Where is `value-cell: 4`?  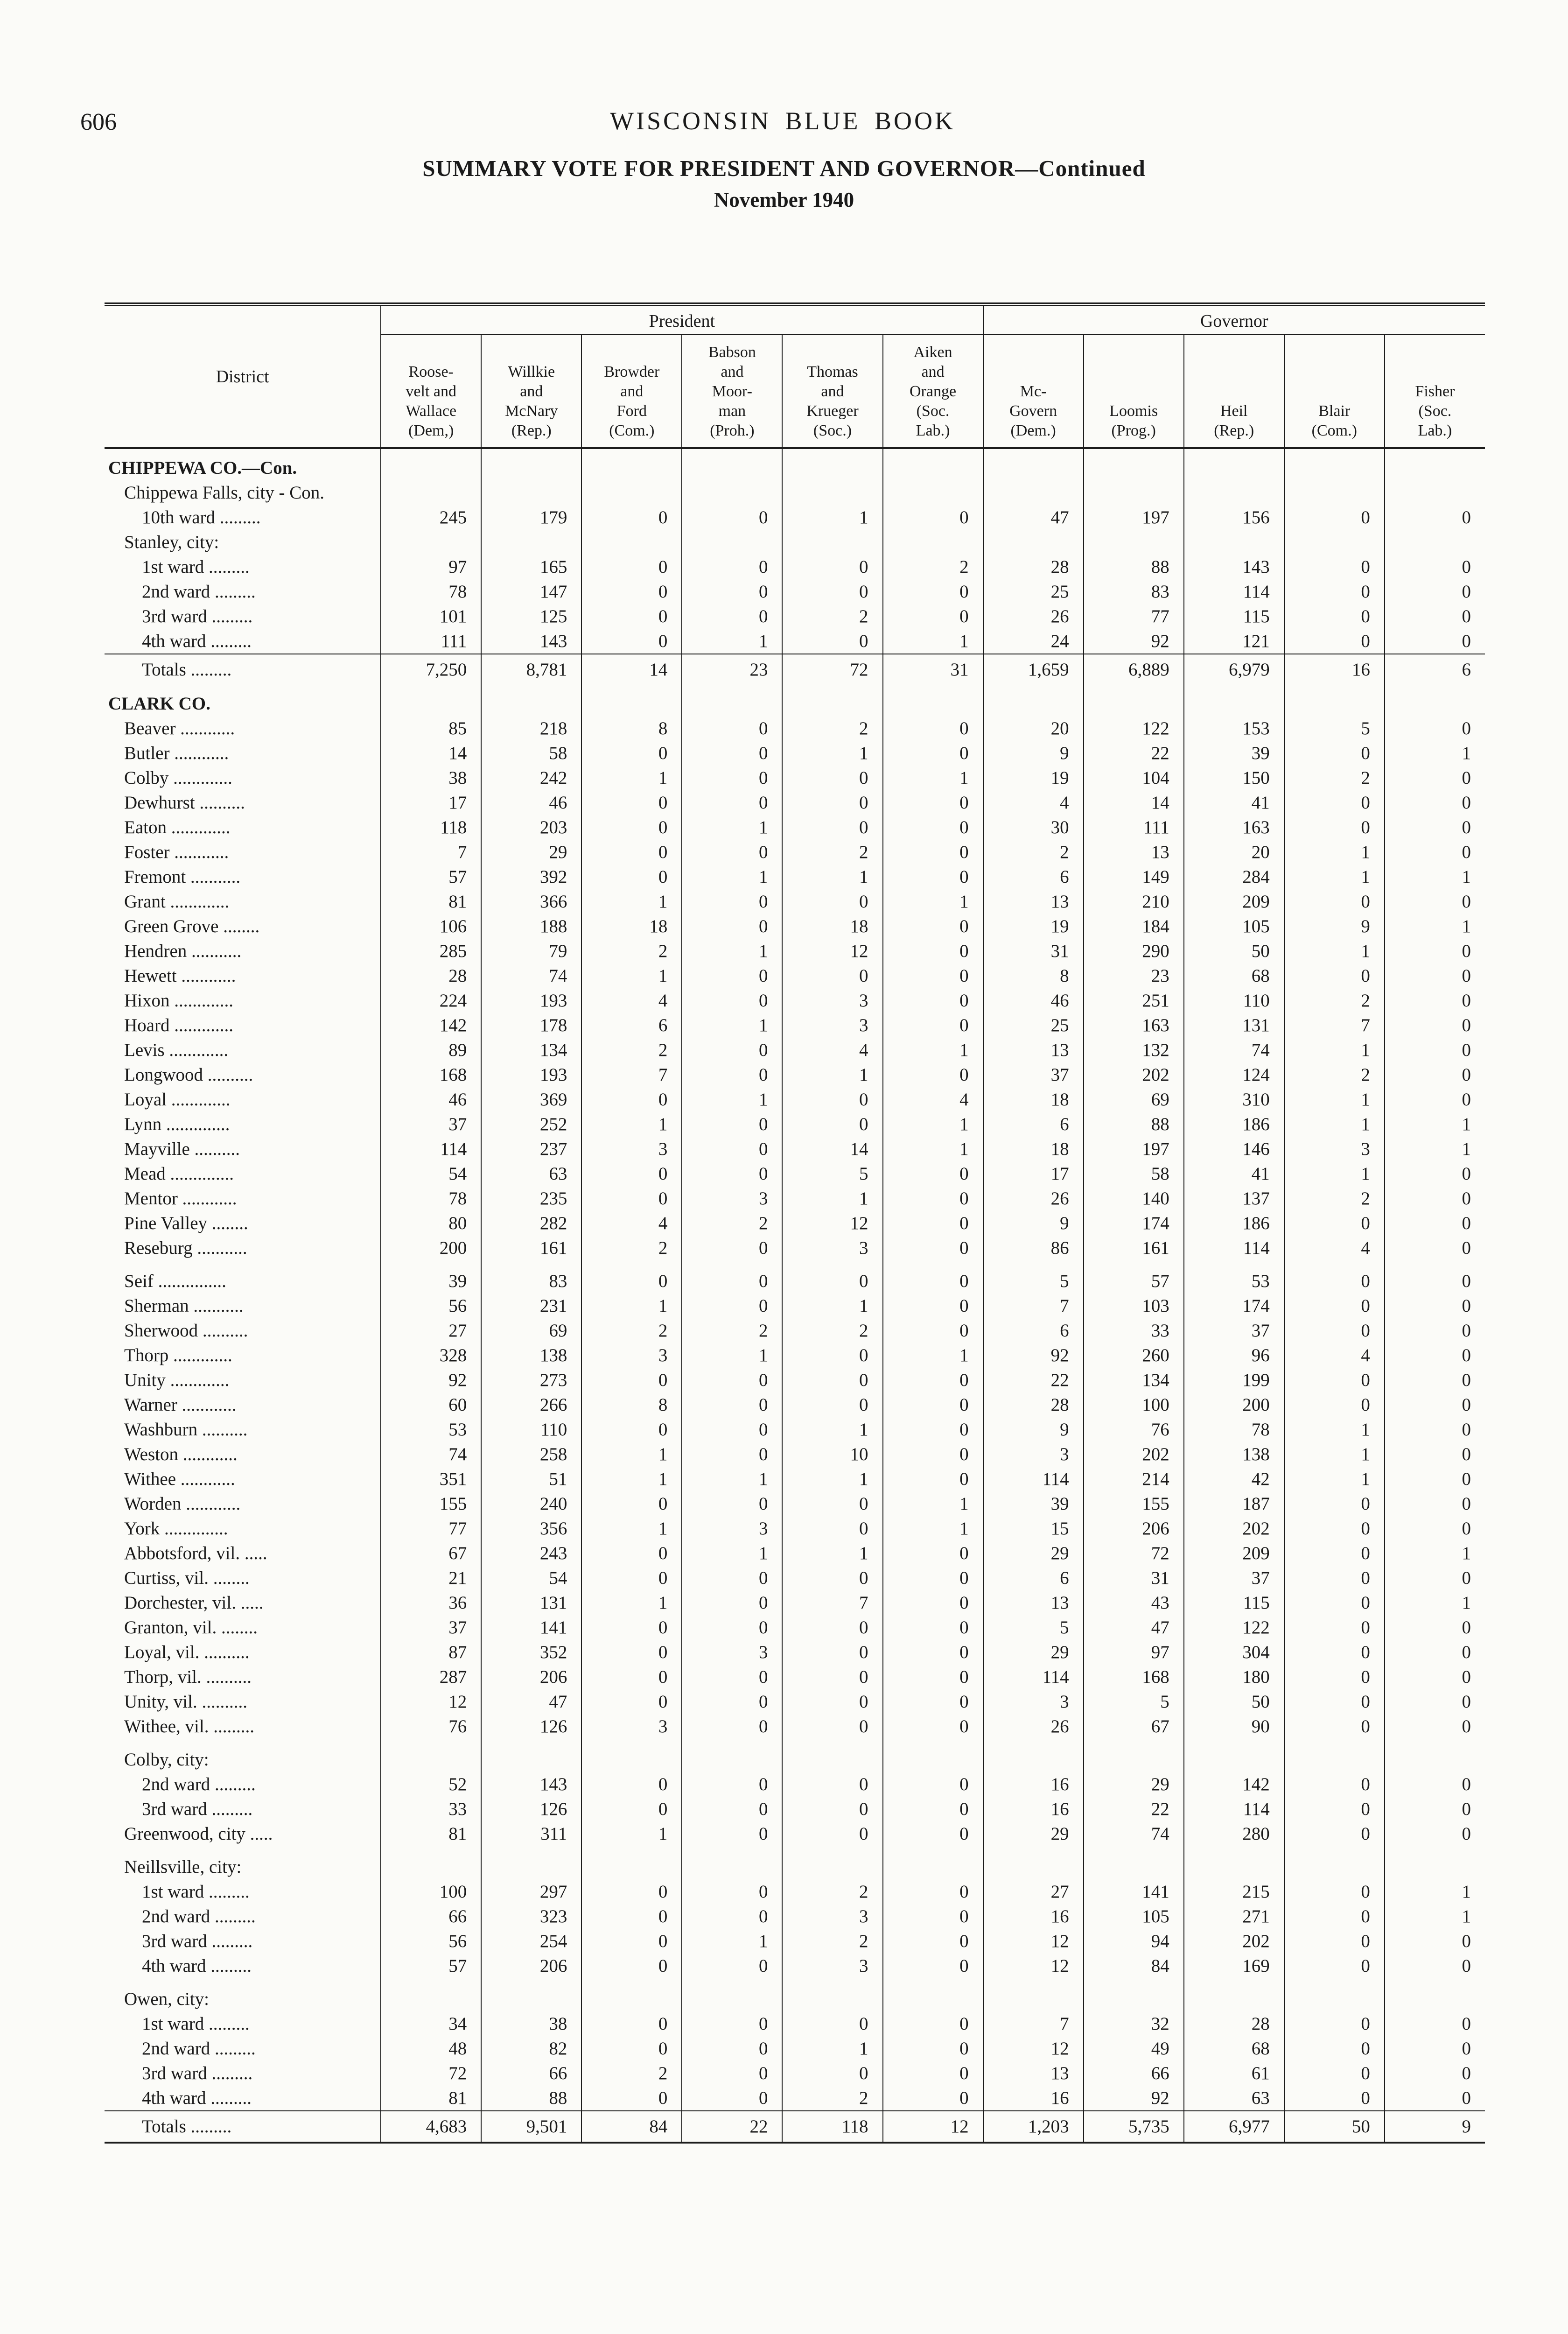
value-cell: 4 is located at coordinates (1033, 802).